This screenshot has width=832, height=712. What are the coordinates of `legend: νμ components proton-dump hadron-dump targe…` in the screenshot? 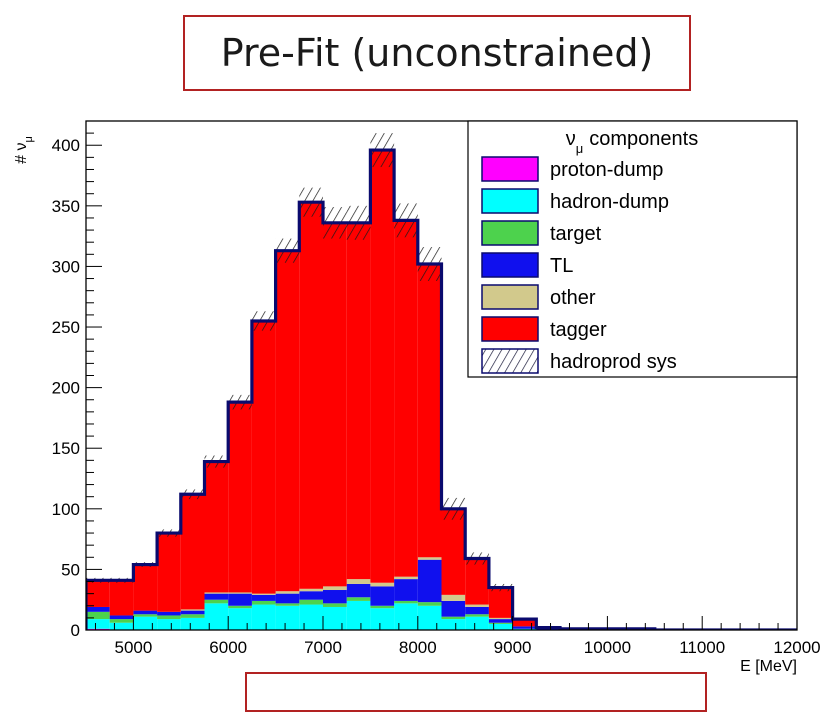 It's located at (632, 249).